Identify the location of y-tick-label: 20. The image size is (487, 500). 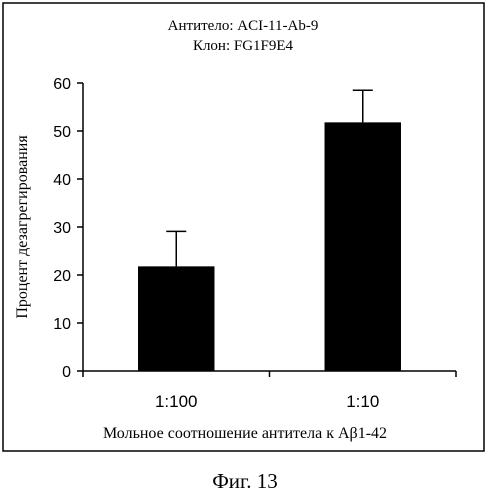
(62, 276).